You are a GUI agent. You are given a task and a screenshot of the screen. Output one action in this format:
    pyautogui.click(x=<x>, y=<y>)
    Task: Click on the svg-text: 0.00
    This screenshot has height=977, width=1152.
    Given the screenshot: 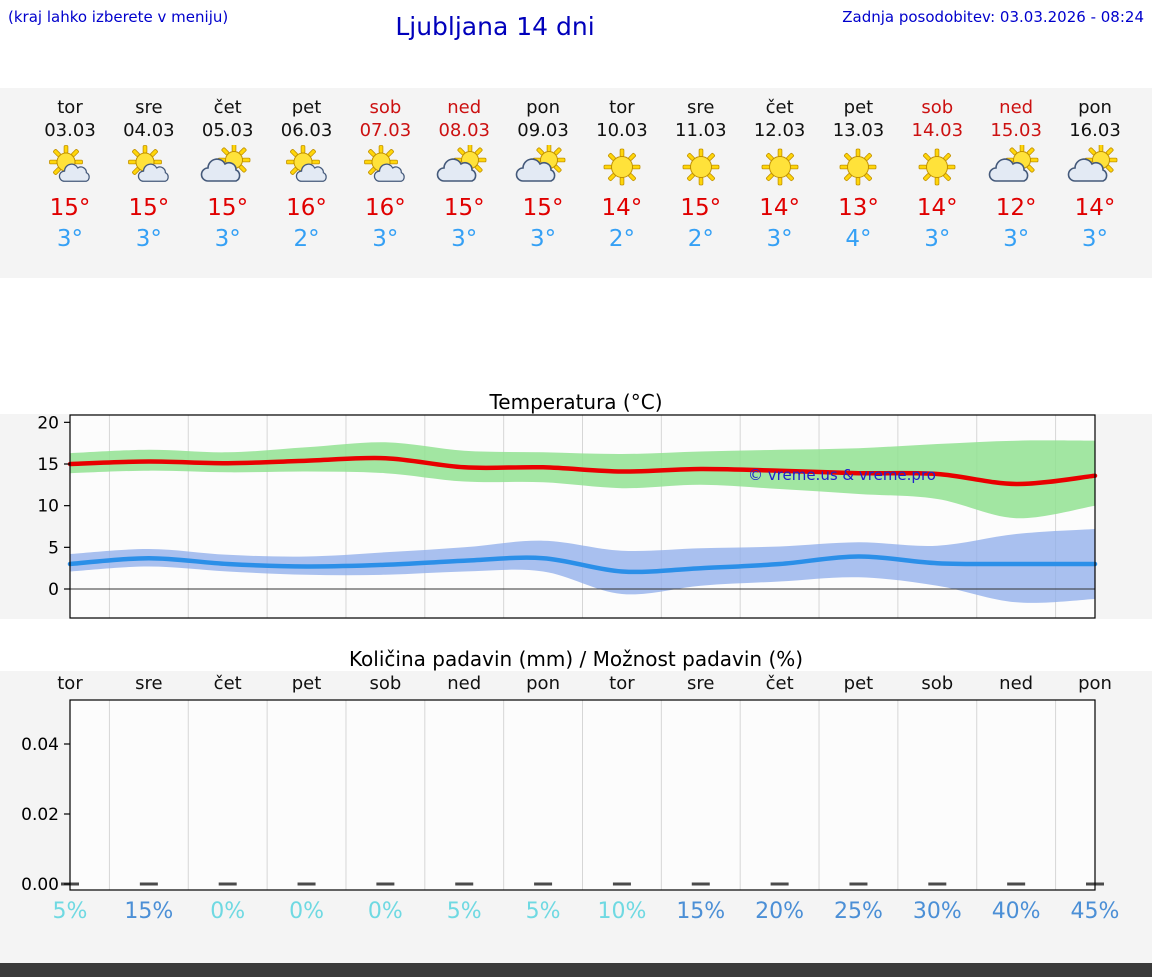 What is the action you would take?
    pyautogui.click(x=40, y=883)
    